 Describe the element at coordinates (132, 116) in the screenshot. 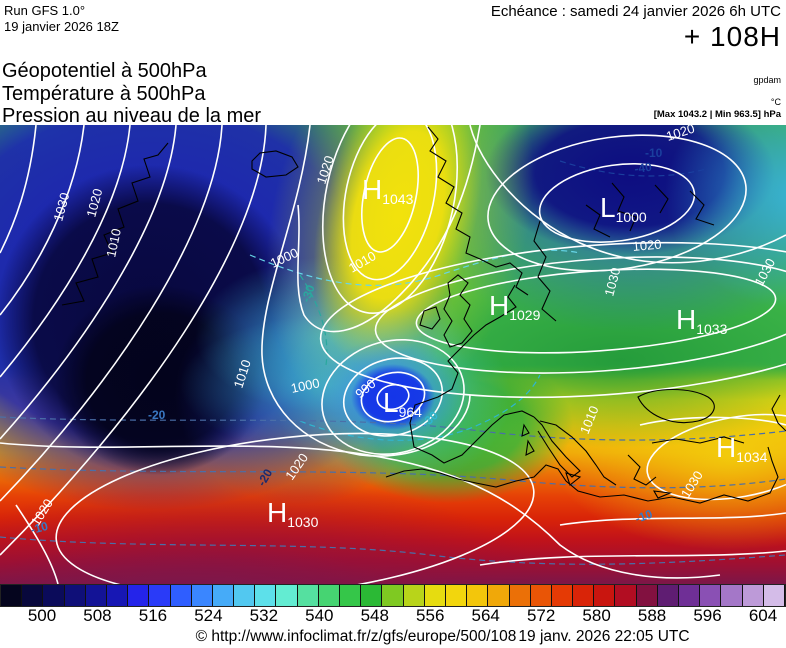

I see `param-mslp: Pression au niveau de la mer` at that location.